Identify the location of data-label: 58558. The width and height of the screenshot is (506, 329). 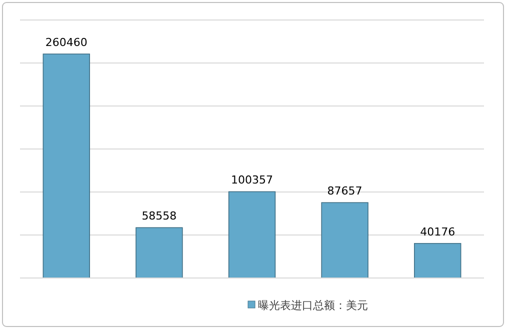
(159, 216).